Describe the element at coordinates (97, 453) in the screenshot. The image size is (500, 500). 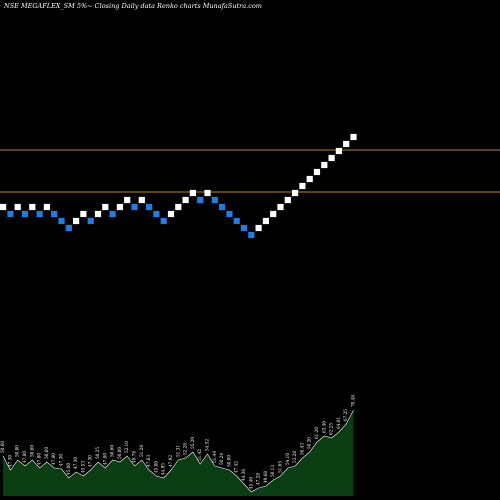
I see `volume-label-13: 50.25` at that location.